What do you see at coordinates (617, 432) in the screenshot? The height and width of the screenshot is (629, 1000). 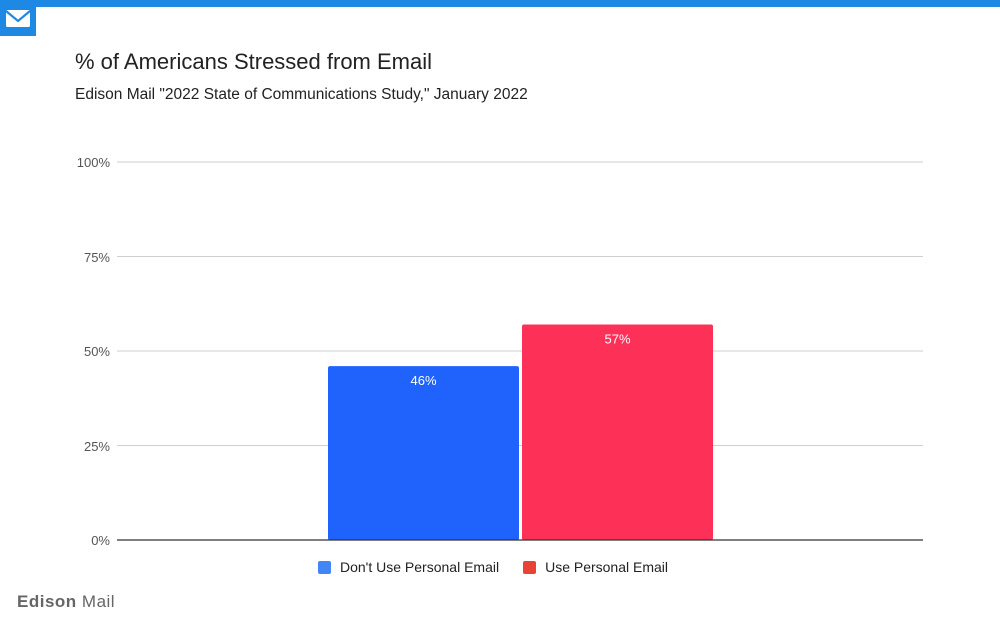 I see `bar-use-personal-email` at bounding box center [617, 432].